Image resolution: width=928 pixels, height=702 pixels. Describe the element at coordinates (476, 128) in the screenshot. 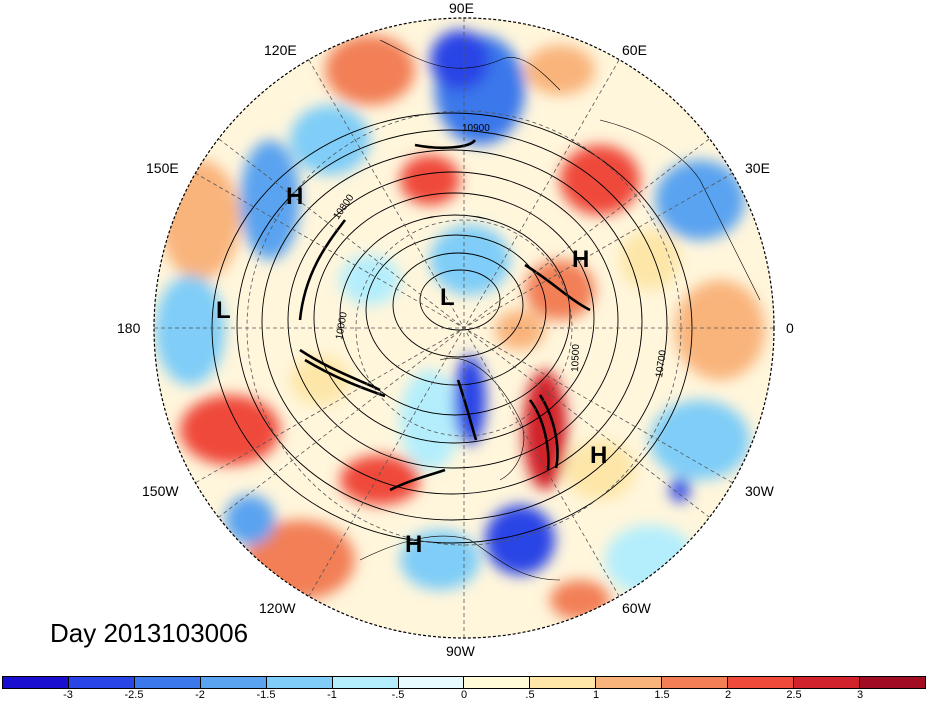

I see `contour-label: 10900` at that location.